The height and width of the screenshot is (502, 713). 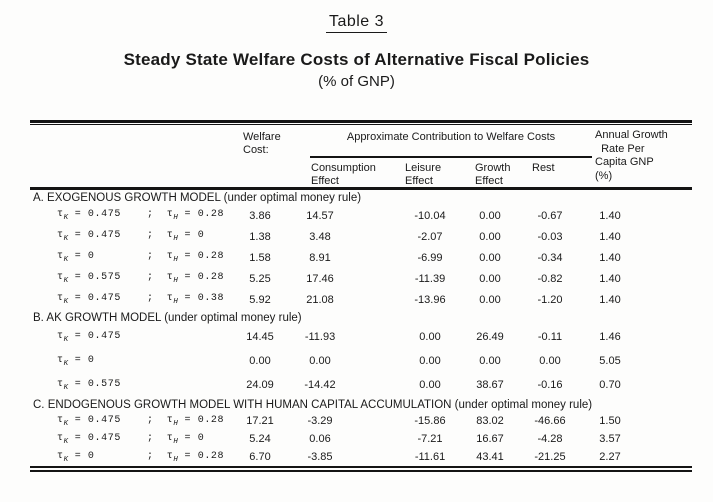 I want to click on cell-growth-effect: 43.41, so click(x=490, y=457).